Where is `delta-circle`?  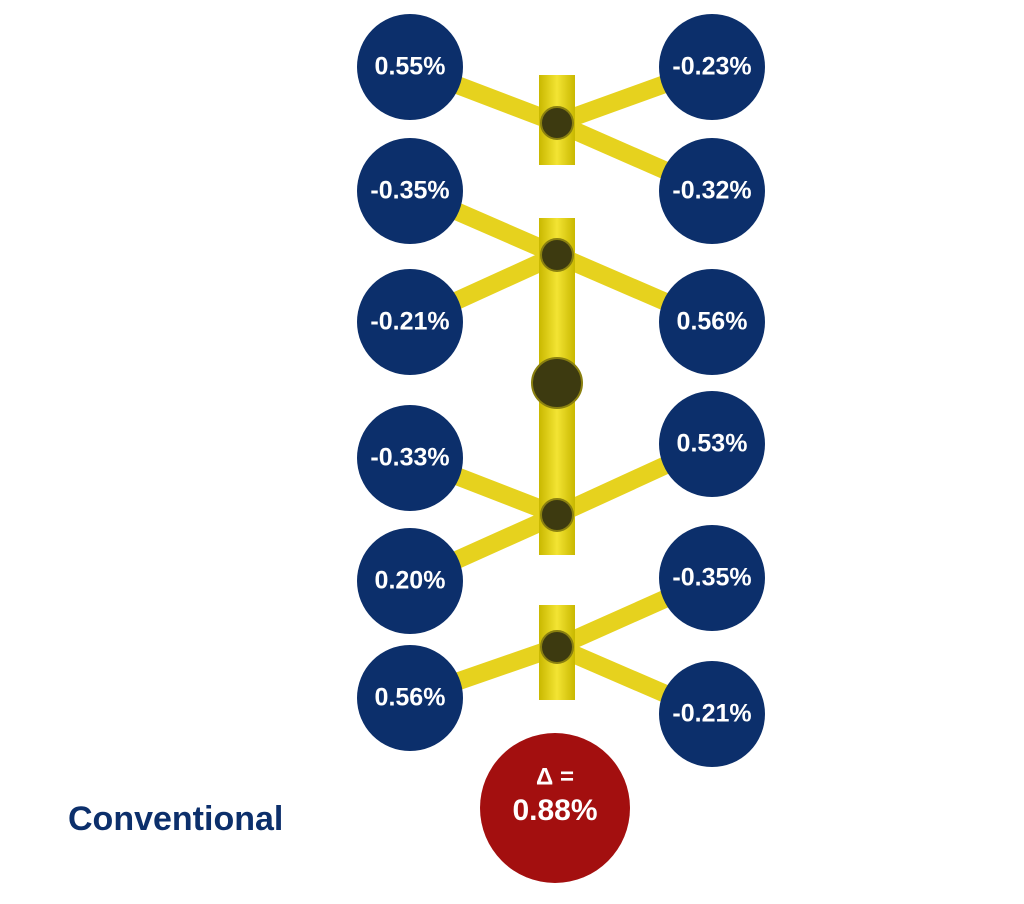 delta-circle is located at coordinates (555, 808).